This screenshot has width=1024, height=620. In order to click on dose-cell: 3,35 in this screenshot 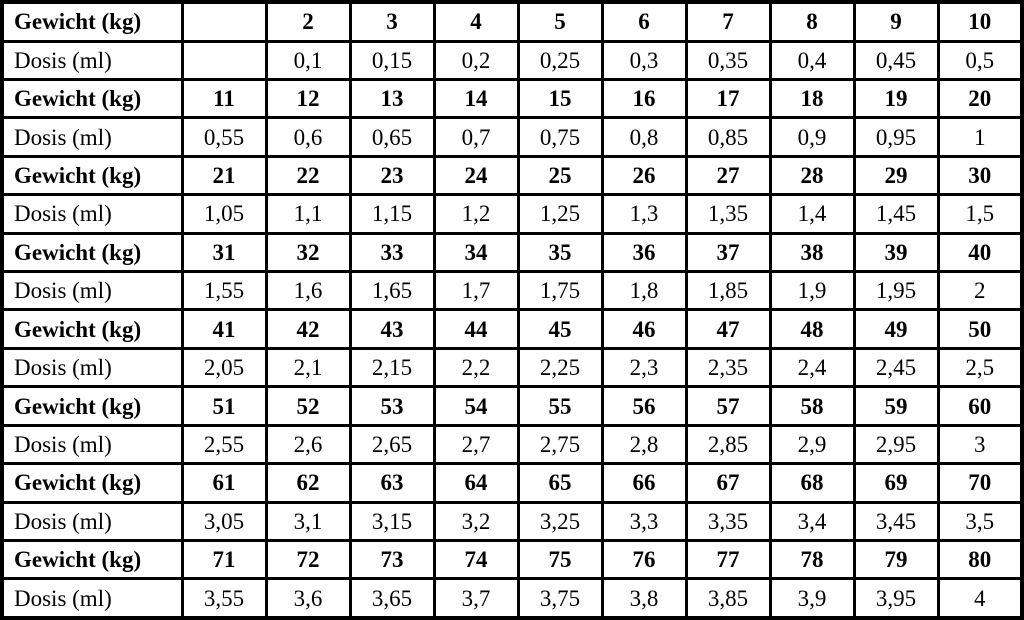, I will do `click(728, 521)`.